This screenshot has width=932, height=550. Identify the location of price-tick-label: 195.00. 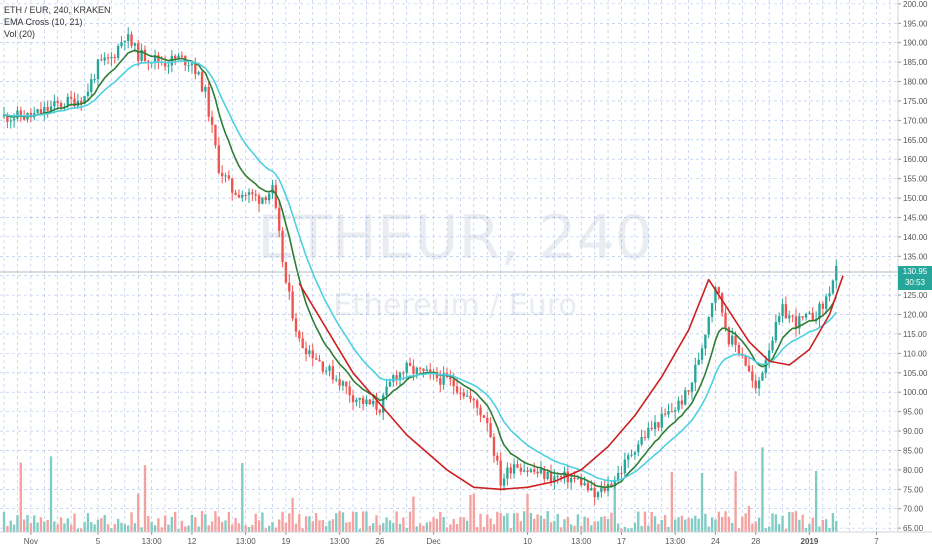
(915, 23).